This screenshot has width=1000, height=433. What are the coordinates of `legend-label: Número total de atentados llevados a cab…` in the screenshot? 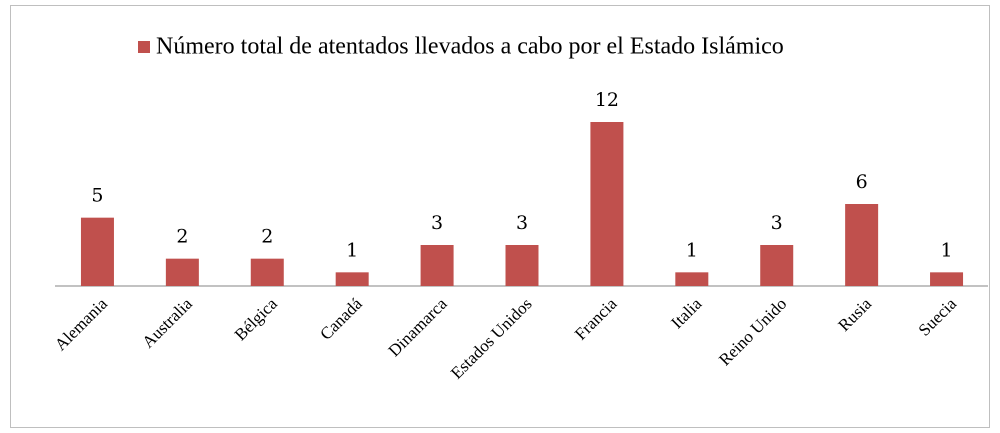 It's located at (470, 47).